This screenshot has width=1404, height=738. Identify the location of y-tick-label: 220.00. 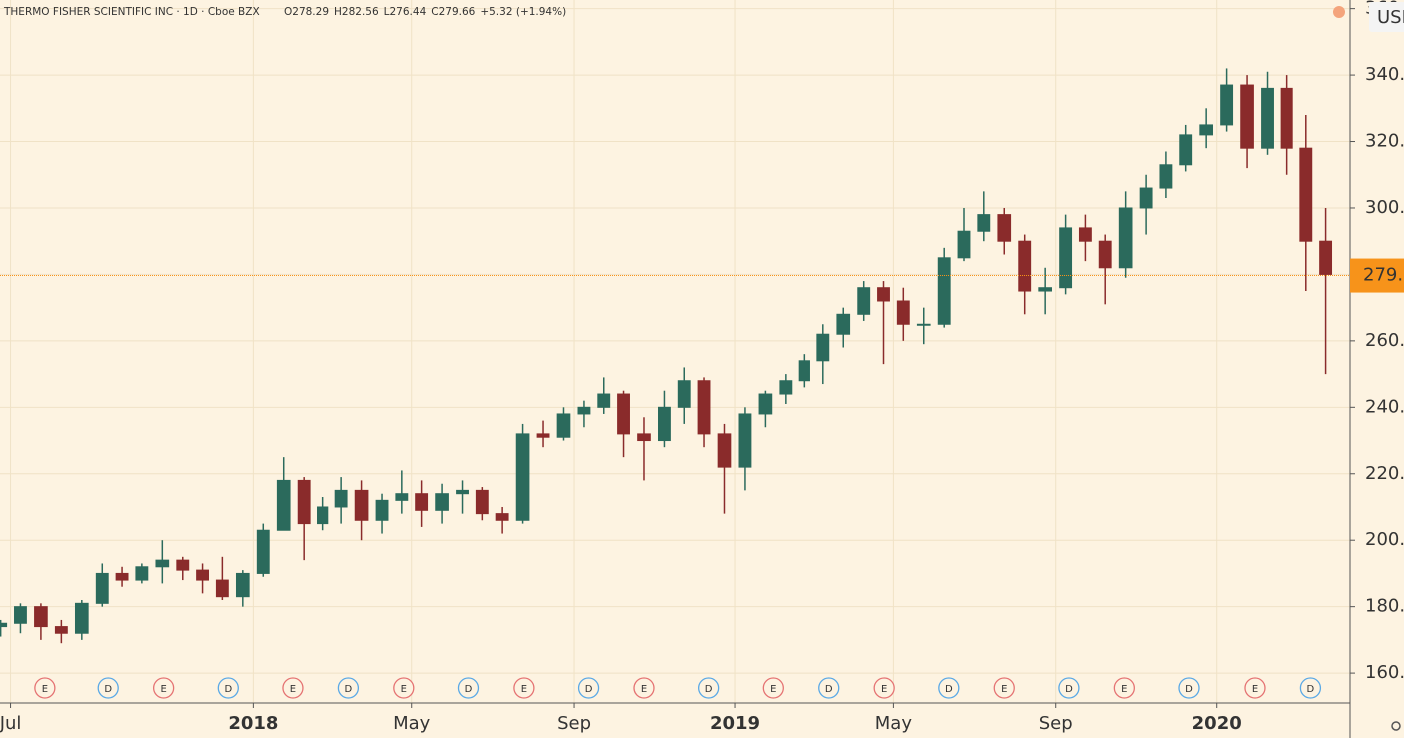
(1384, 473).